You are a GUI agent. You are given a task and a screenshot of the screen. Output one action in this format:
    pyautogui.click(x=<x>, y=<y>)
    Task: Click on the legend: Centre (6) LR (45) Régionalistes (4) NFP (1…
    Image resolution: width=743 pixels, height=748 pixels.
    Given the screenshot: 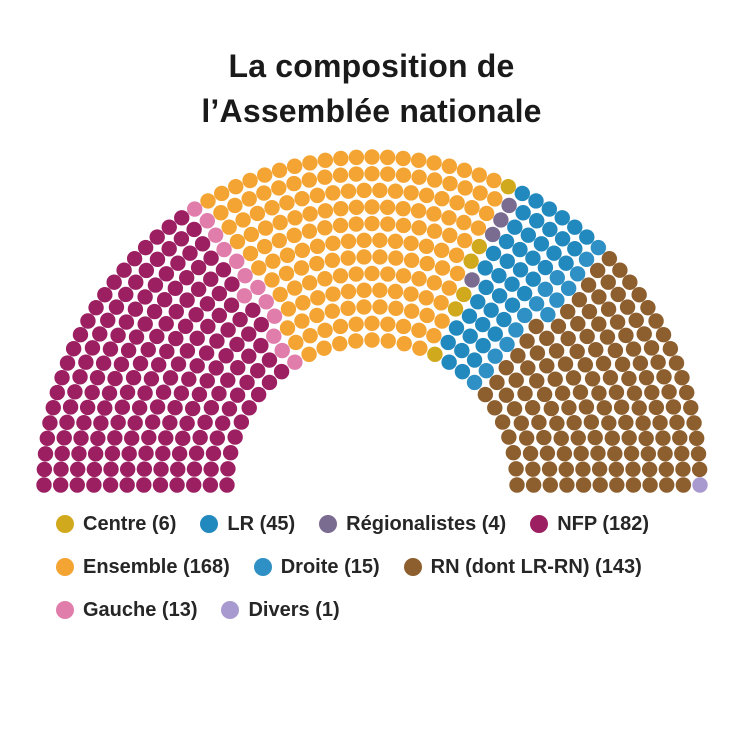 What is the action you would take?
    pyautogui.click(x=399, y=567)
    